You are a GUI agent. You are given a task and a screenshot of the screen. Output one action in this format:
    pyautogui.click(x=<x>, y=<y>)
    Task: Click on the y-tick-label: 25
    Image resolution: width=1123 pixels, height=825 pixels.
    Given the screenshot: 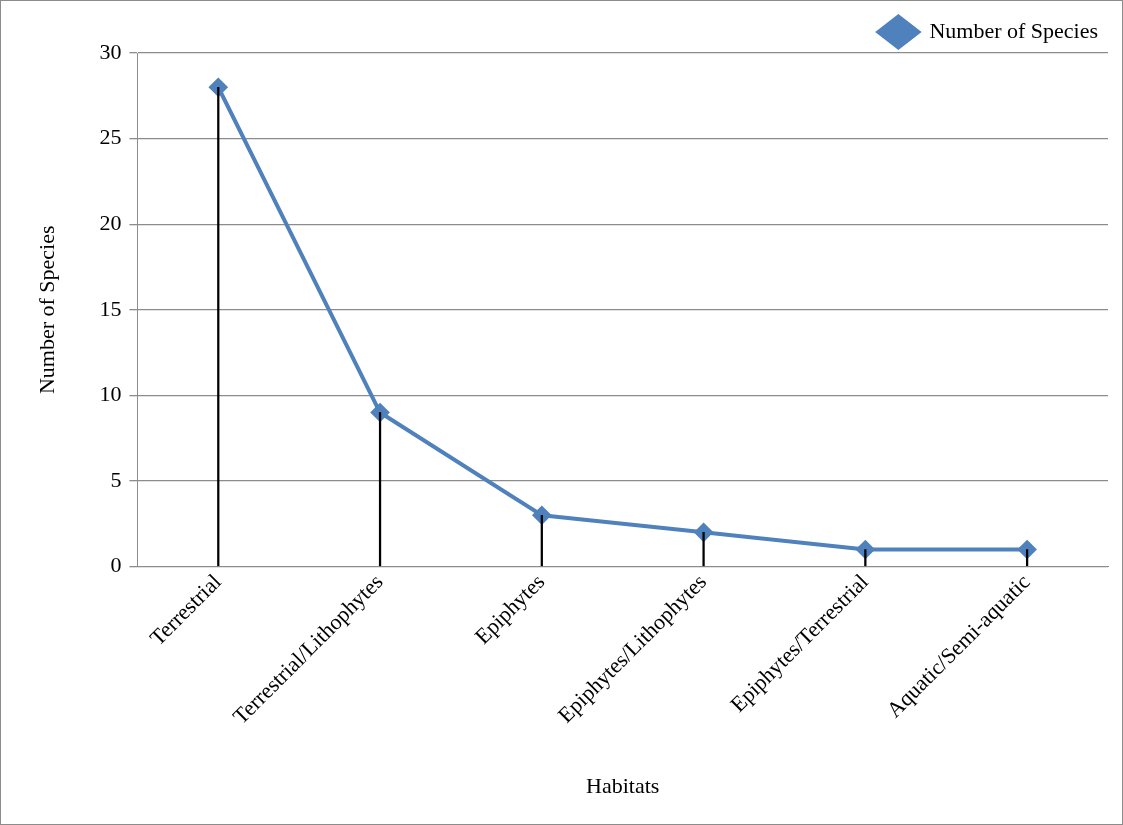 What is the action you would take?
    pyautogui.click(x=110, y=137)
    